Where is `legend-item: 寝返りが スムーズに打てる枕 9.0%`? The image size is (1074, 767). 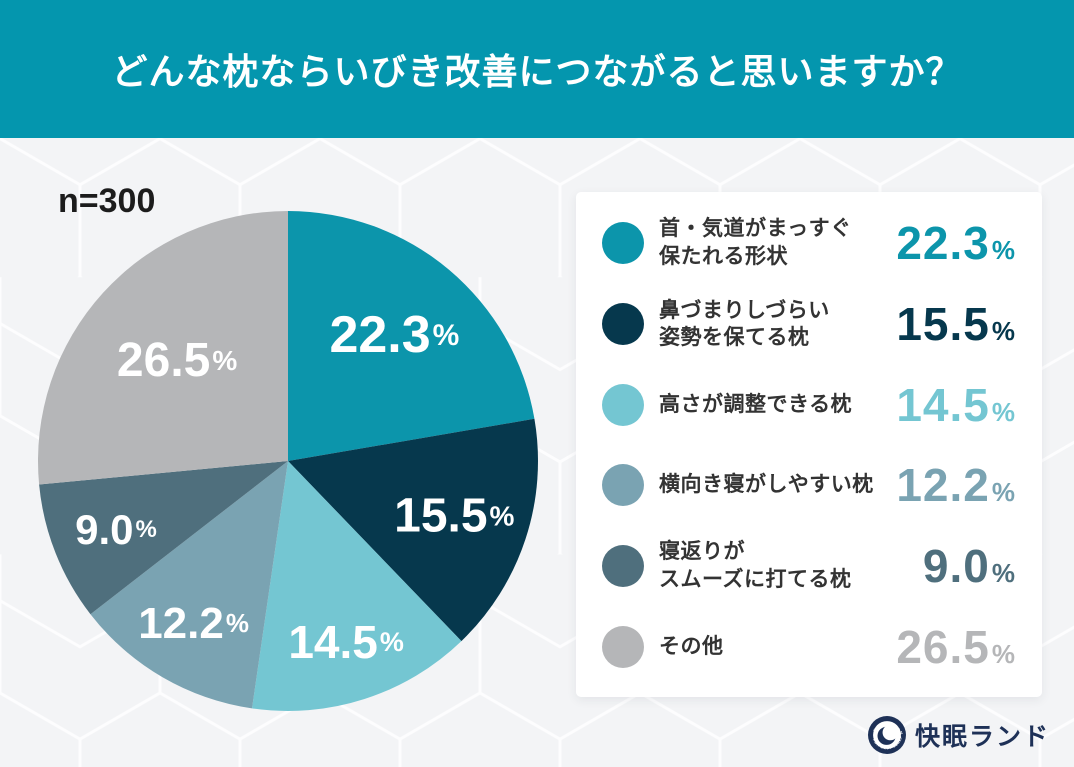 legend-item: 寝返りが スムーズに打てる枕 9.0% is located at coordinates (809, 565).